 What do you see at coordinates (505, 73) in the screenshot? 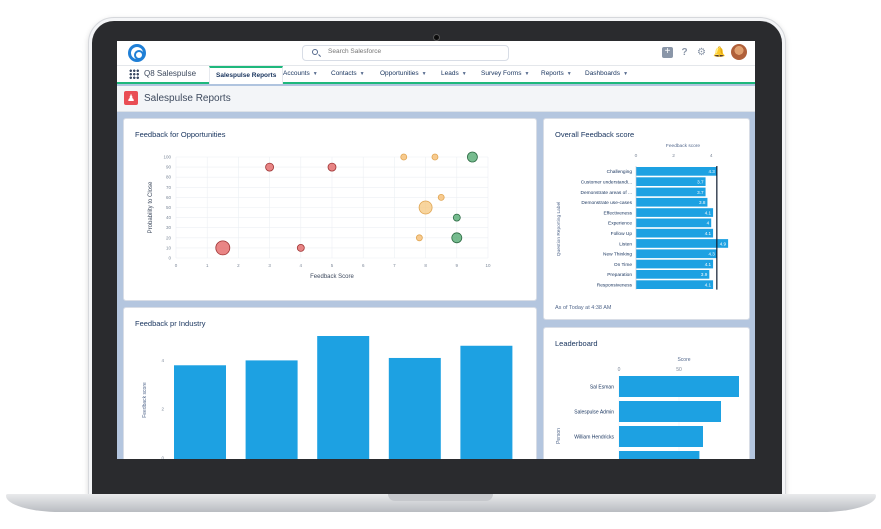
I see `tab-survey-forms: Survey Forms ▼` at bounding box center [505, 73].